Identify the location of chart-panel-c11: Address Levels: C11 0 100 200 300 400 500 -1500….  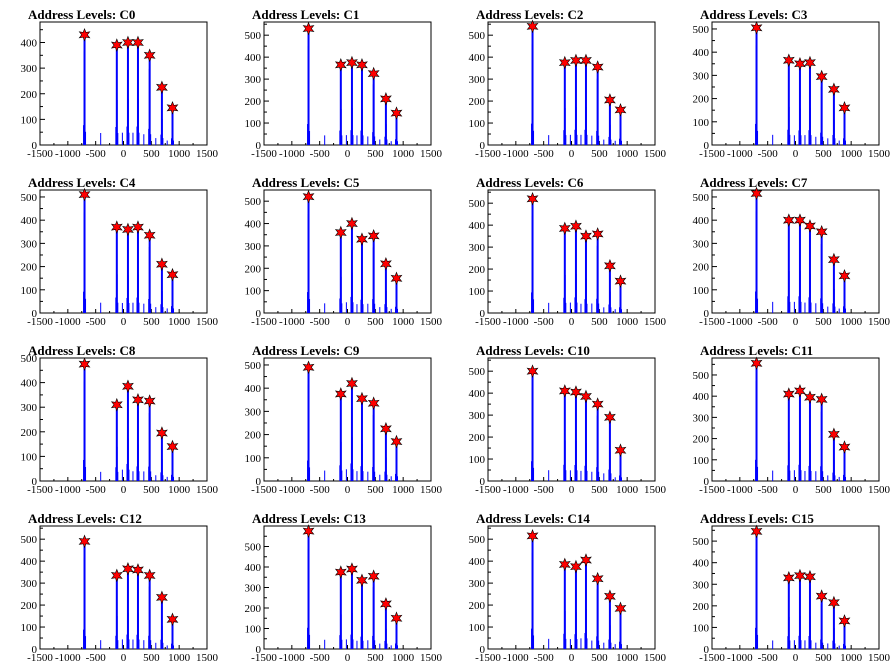
(792, 419).